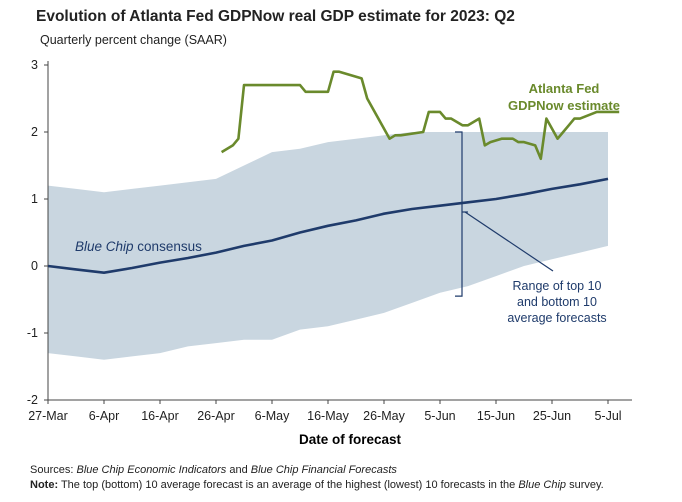 The height and width of the screenshot is (502, 682). I want to click on source-1: Blue Chip Economic Indicators, so click(151, 470).